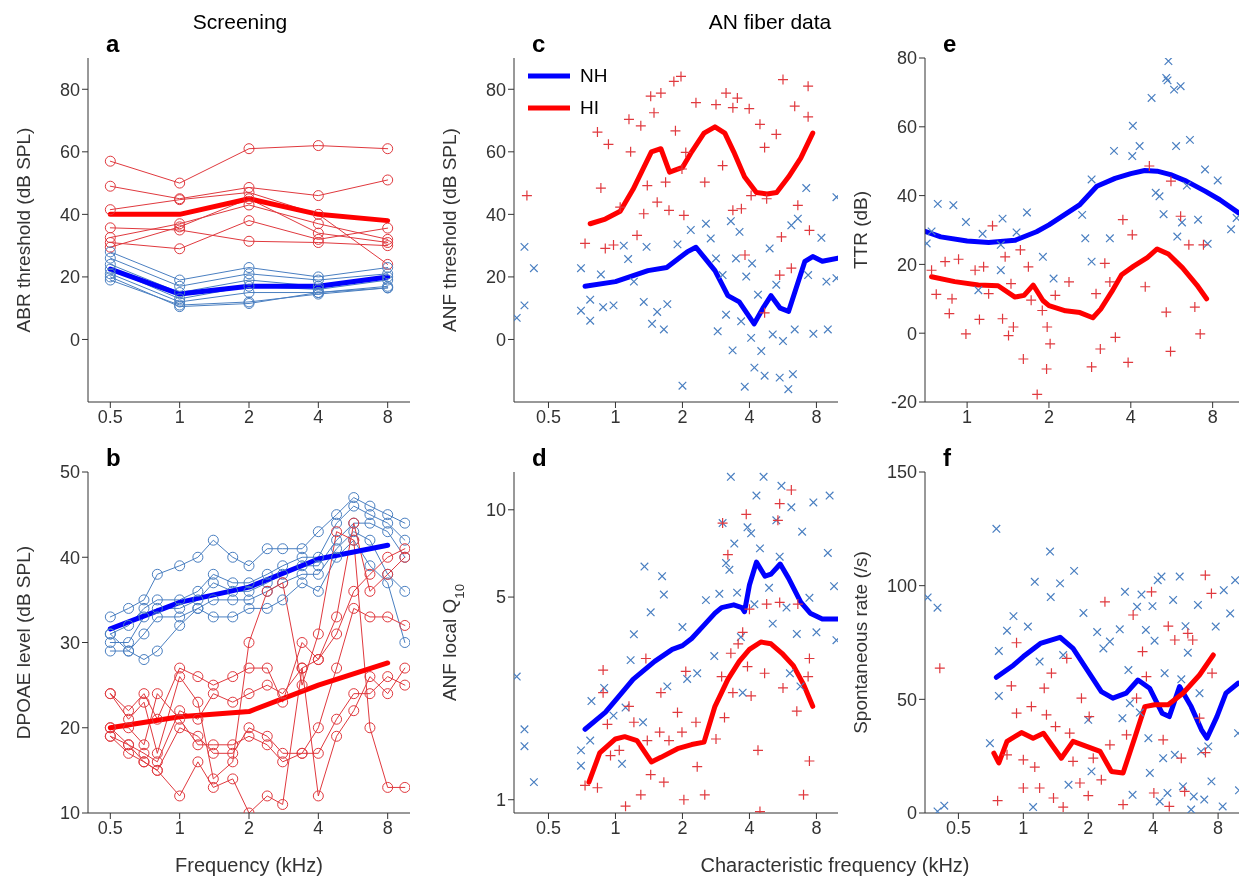 This screenshot has width=1249, height=886. What do you see at coordinates (539, 458) in the screenshot?
I see `chart-title: d` at bounding box center [539, 458].